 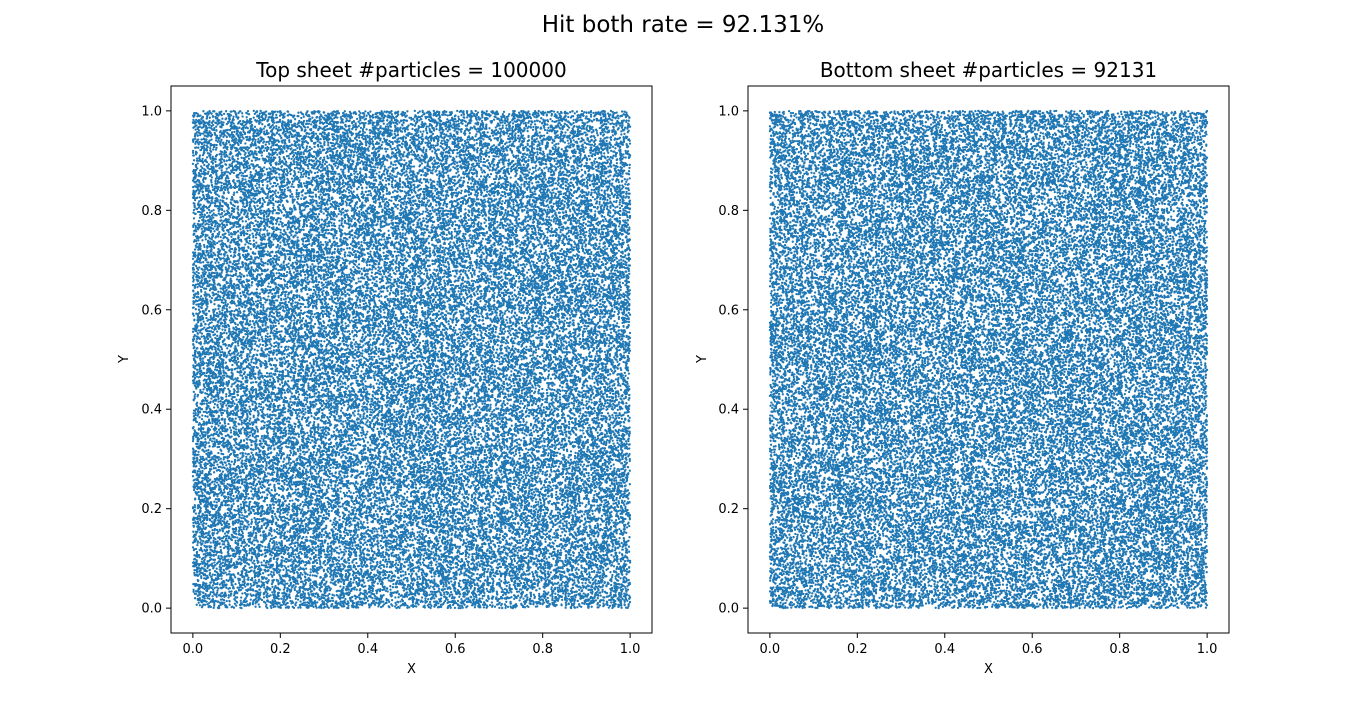 I want to click on subplot-title: Bottom sheet #particles = 92131, so click(x=988, y=70).